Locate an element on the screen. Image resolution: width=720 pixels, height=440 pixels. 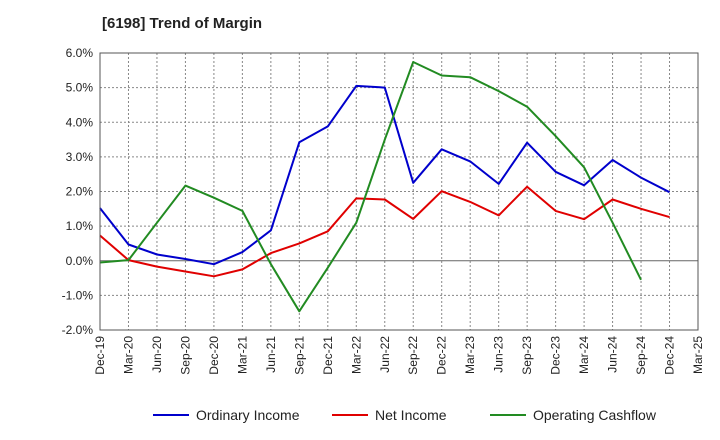
x-tick-label: Dec-19 is located at coordinates (100, 355).